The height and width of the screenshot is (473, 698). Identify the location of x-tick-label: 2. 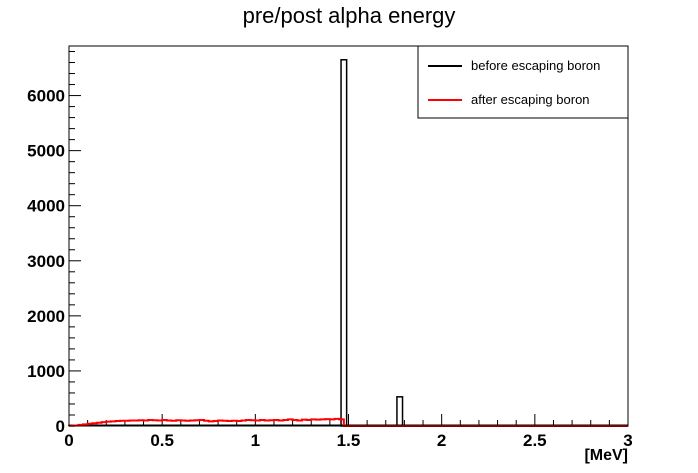
(441, 440).